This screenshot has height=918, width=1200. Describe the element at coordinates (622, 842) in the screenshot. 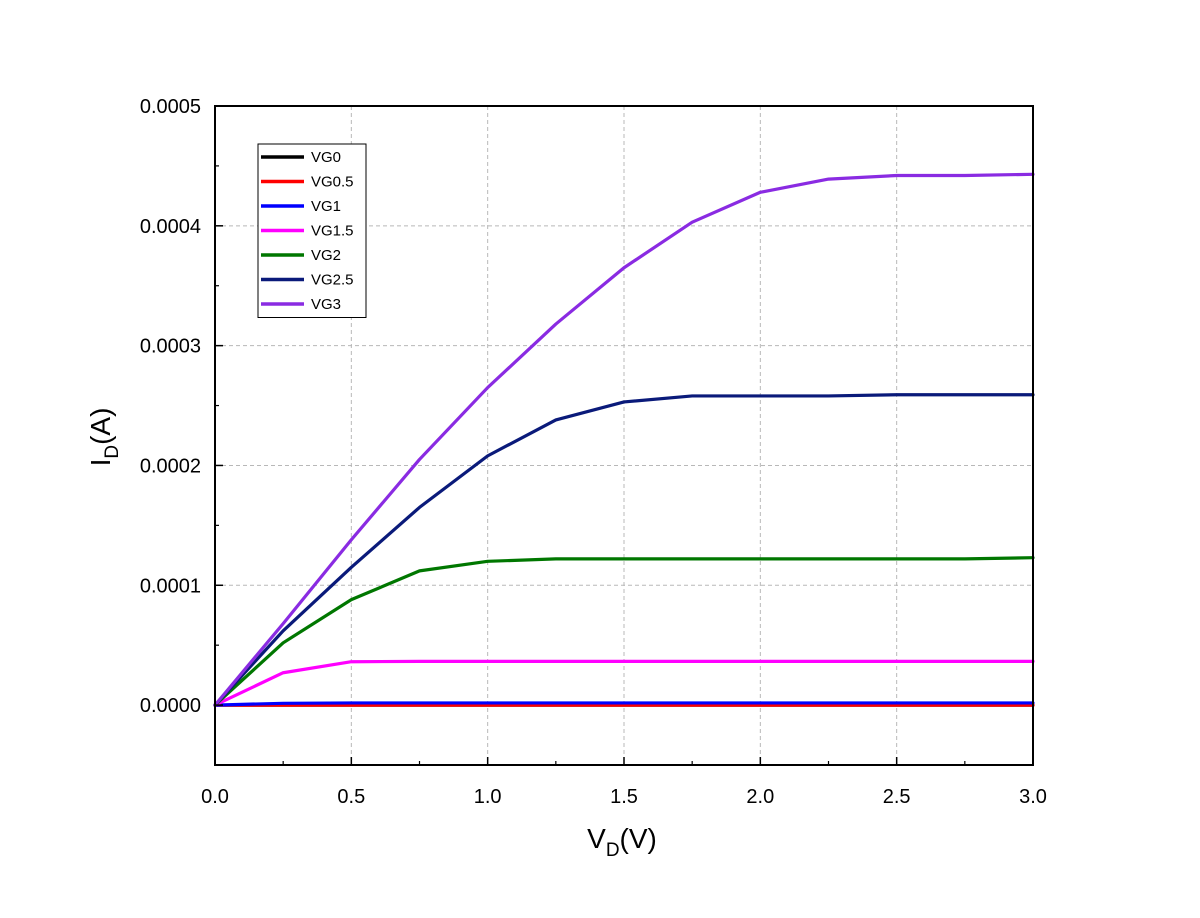

I see `x-axis-title: VD(V)` at that location.